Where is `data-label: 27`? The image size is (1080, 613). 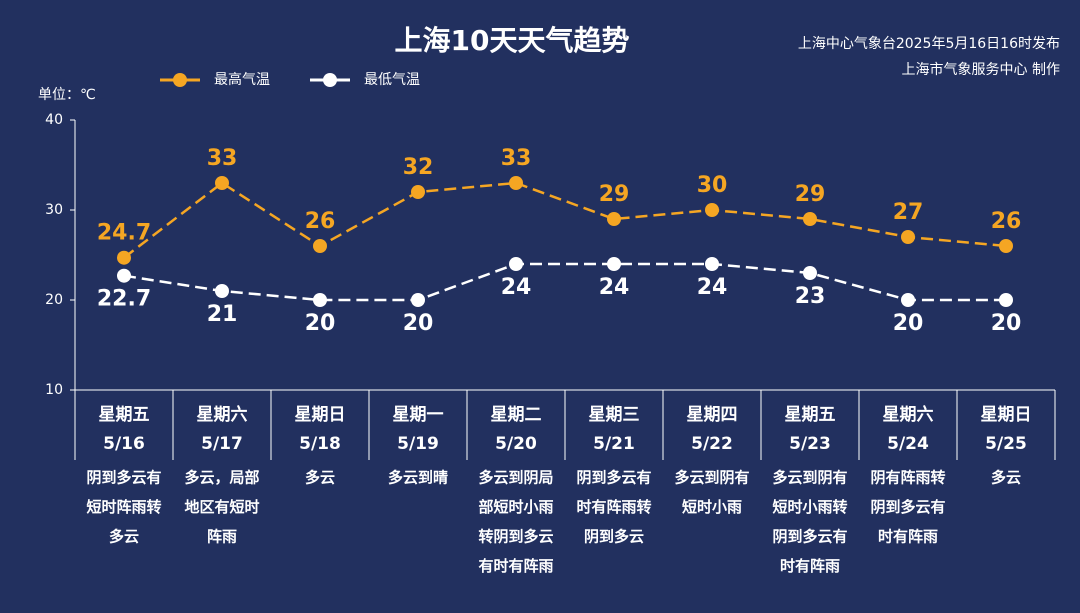
data-label: 27 is located at coordinates (908, 212).